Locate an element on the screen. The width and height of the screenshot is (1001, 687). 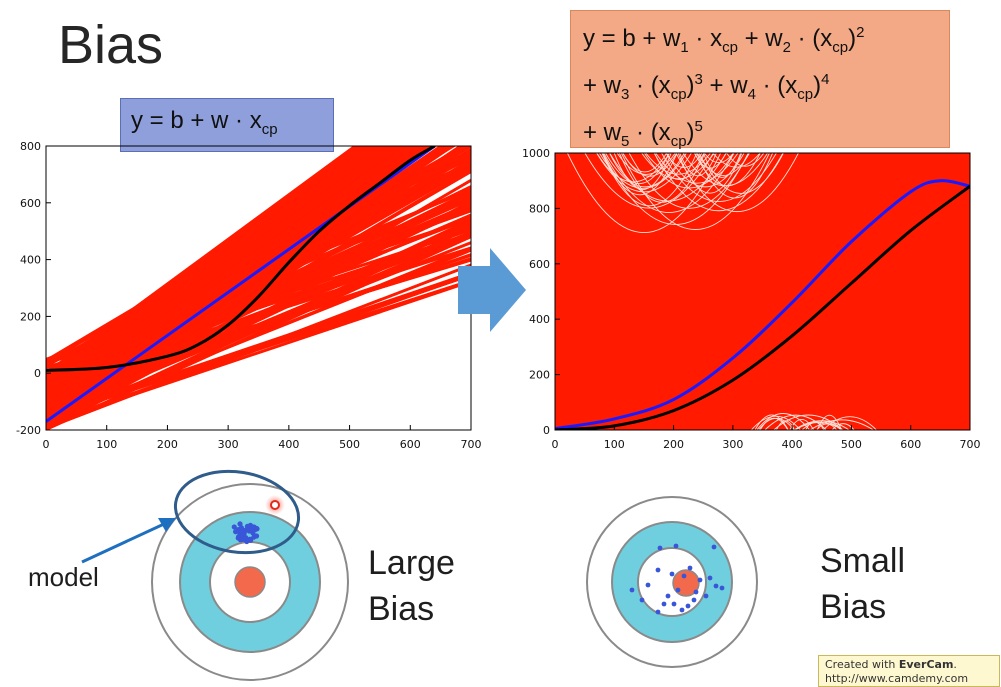
model-label: model is located at coordinates (63, 577).